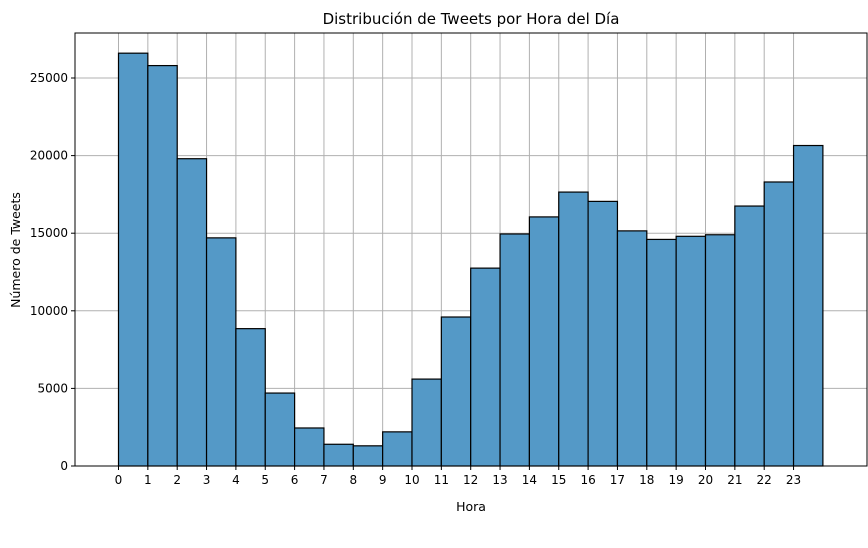 The height and width of the screenshot is (548, 868). I want to click on x-tick-label: 0, so click(119, 480).